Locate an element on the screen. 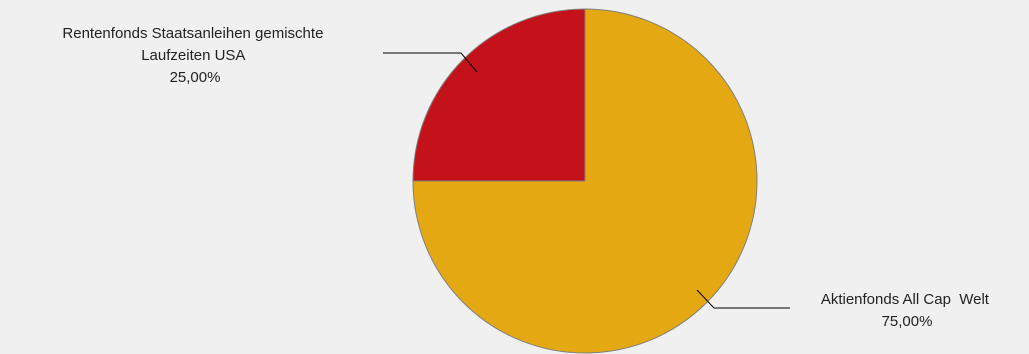  slice-label-rentenfonds-line1: Rentenfonds Staatsanleihen gemischte is located at coordinates (192, 33).